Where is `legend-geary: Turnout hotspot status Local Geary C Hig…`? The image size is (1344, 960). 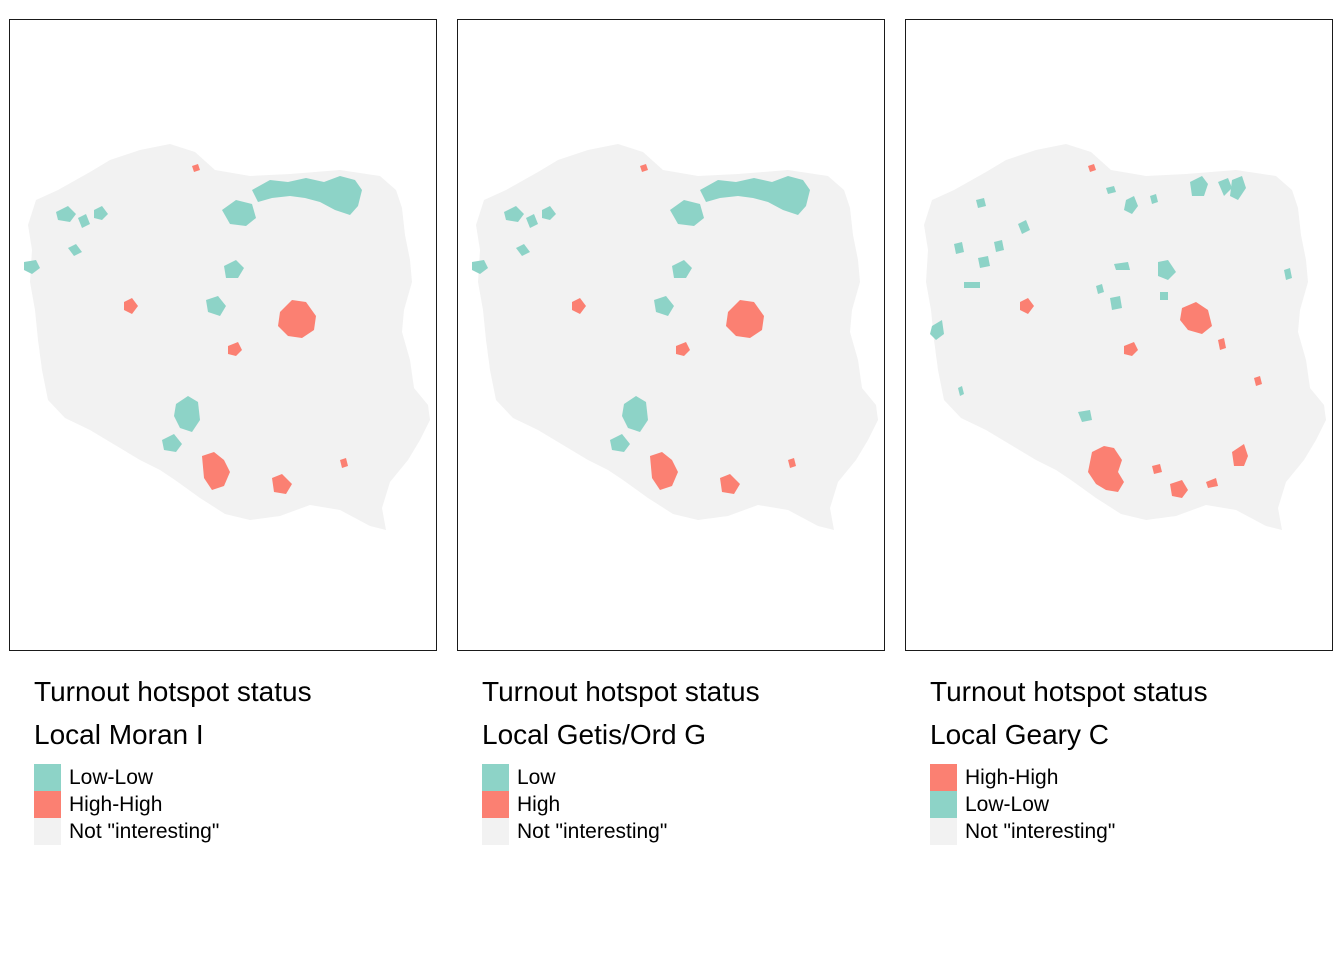
legend-geary: Turnout hotspot status Local Geary C Hig… is located at coordinates (1137, 760).